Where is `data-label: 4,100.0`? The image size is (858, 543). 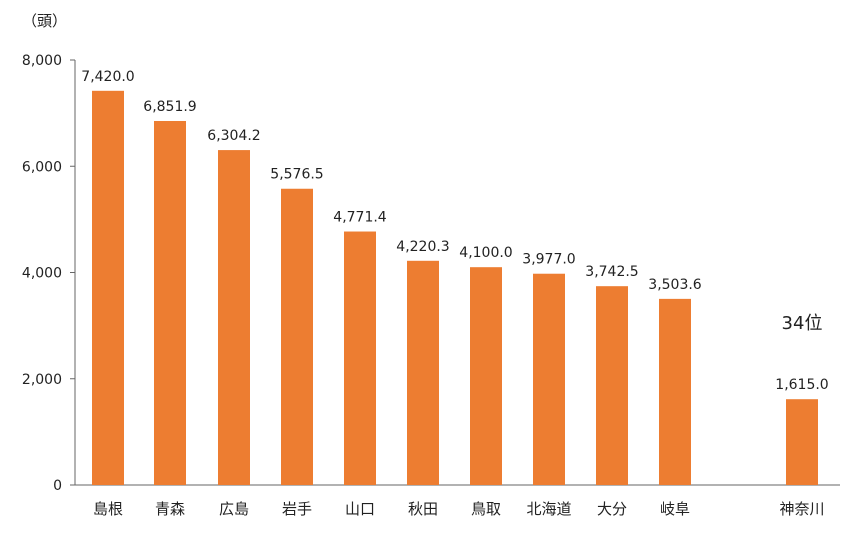
data-label: 4,100.0 is located at coordinates (485, 253).